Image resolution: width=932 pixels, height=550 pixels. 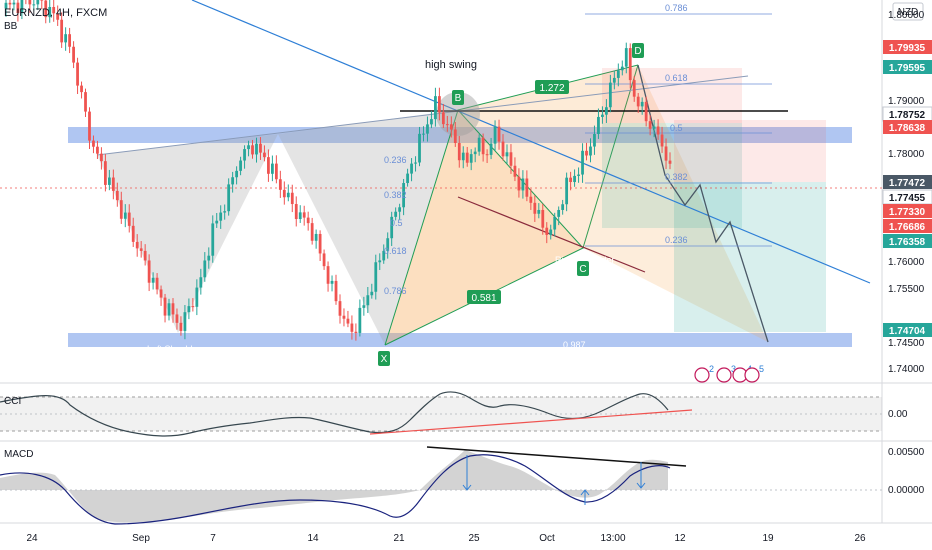 I want to click on price-tick-label: 1.80000, so click(x=906, y=15).